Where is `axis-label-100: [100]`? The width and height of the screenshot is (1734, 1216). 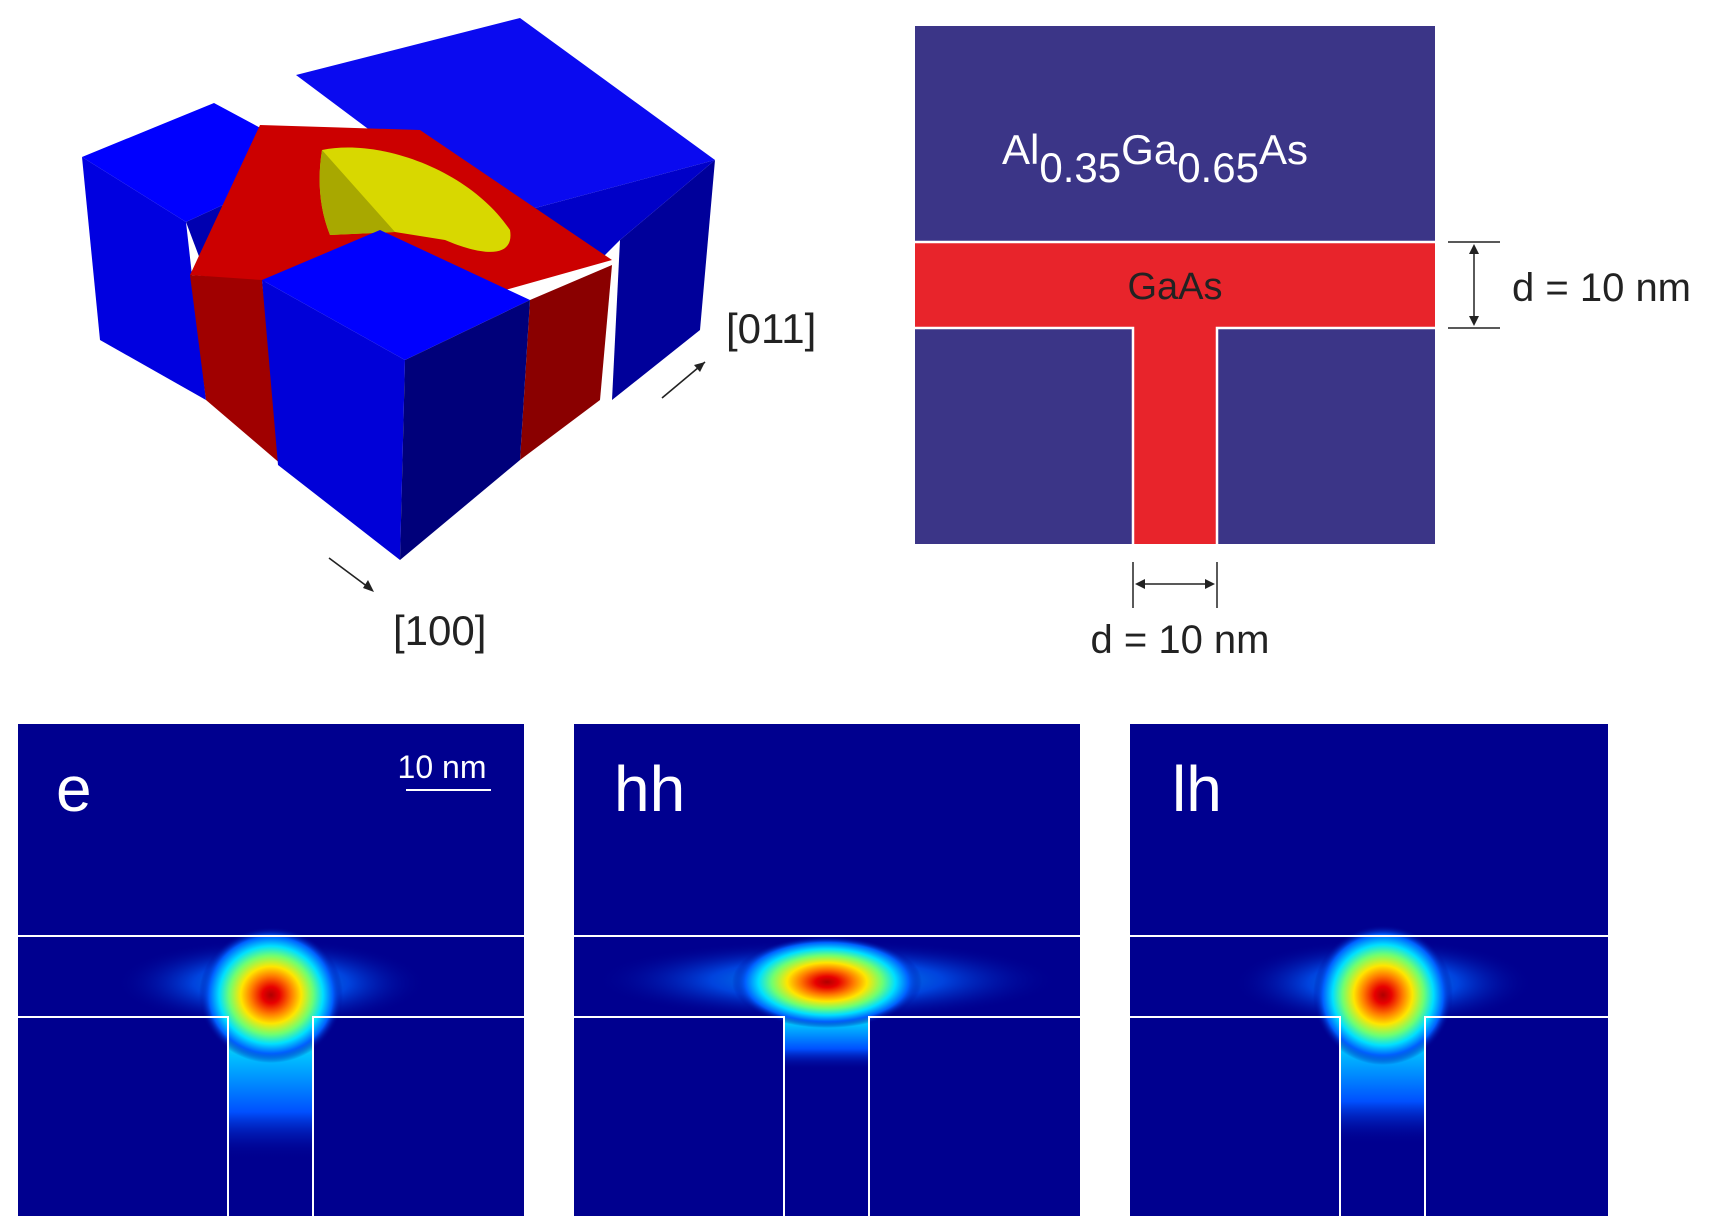 axis-label-100: [100] is located at coordinates (439, 630).